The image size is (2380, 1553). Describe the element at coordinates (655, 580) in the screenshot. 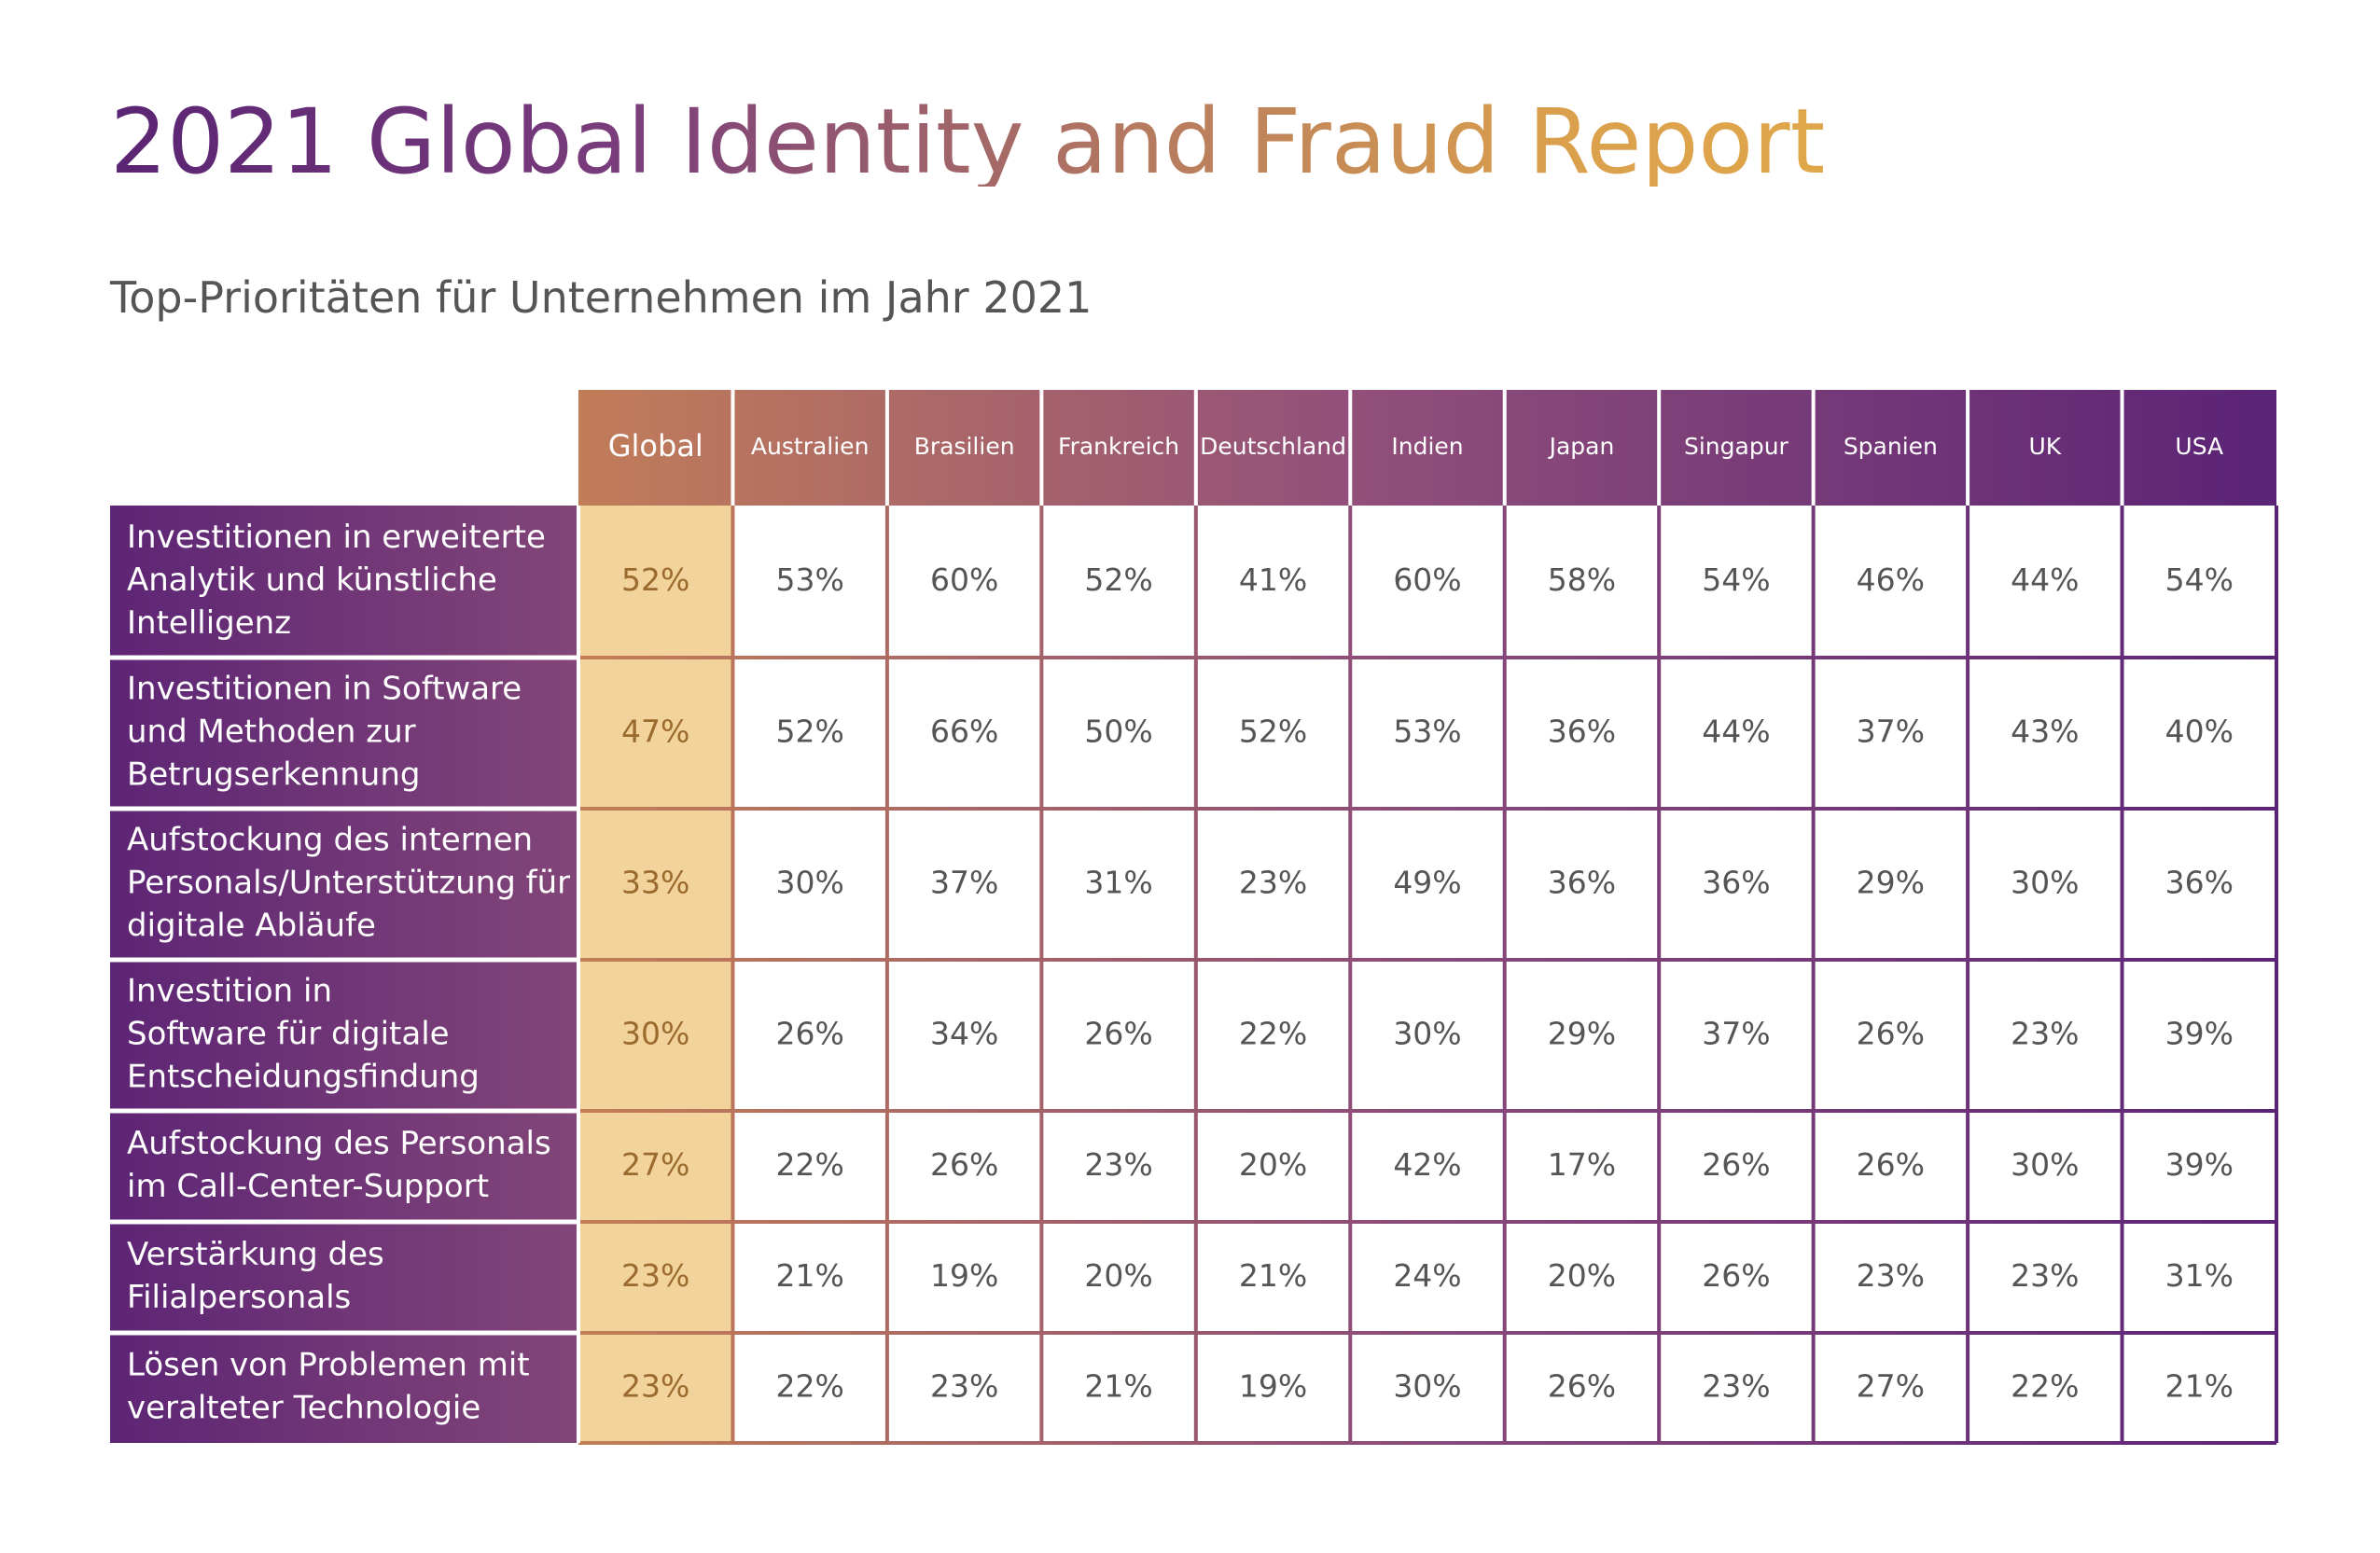

I see `global-value-cell: 52%` at that location.